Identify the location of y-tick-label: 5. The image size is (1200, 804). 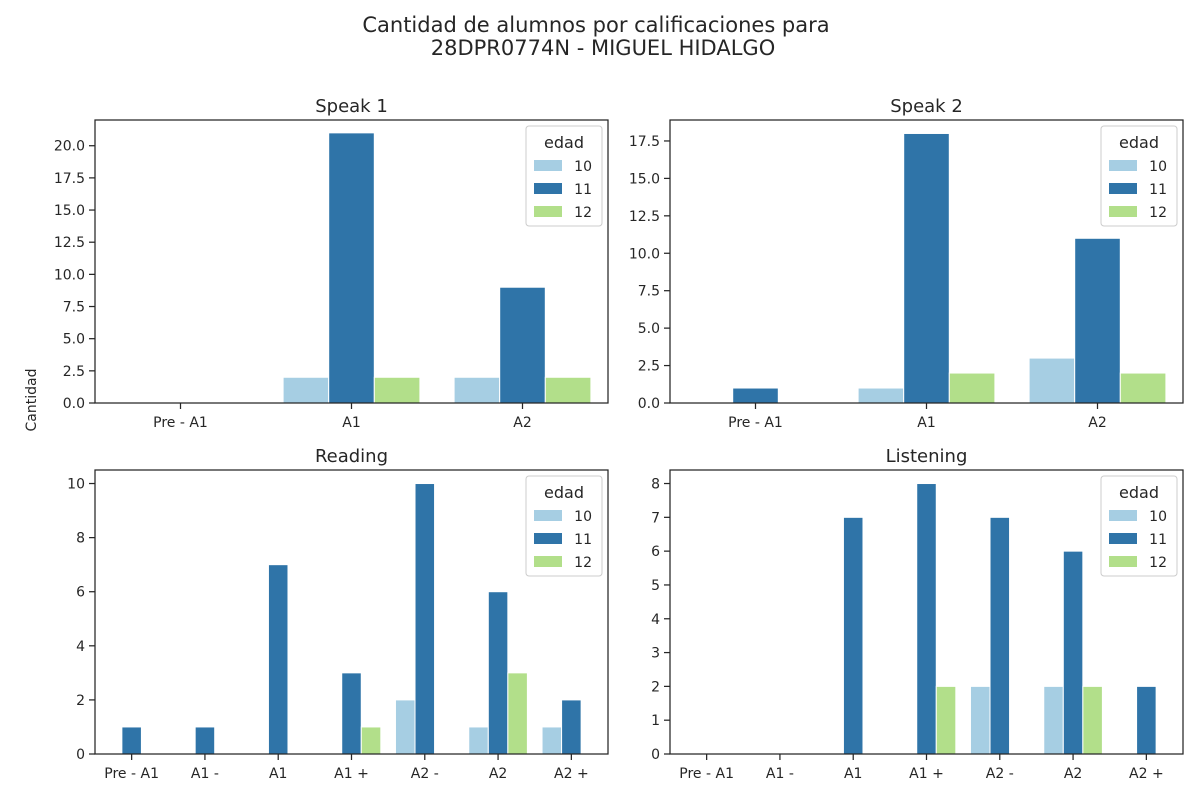
(655, 586).